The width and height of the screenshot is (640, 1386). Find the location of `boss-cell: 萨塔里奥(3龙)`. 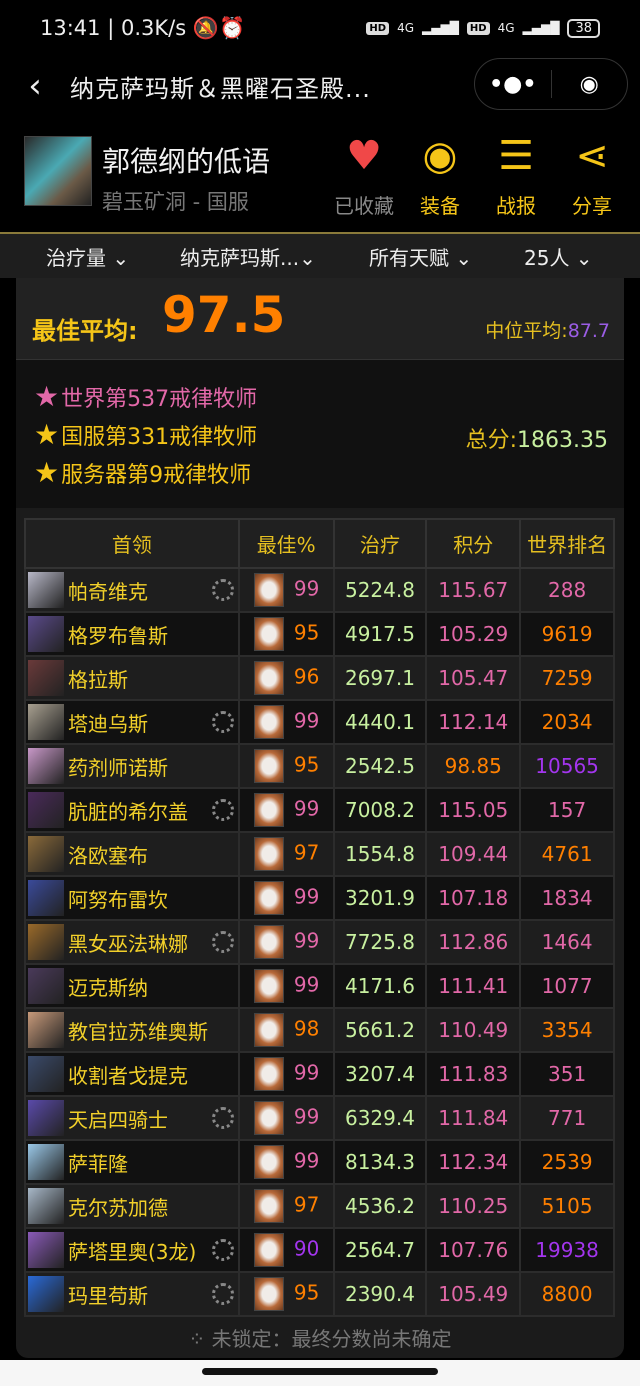

boss-cell: 萨塔里奥(3龙) is located at coordinates (132, 1250).